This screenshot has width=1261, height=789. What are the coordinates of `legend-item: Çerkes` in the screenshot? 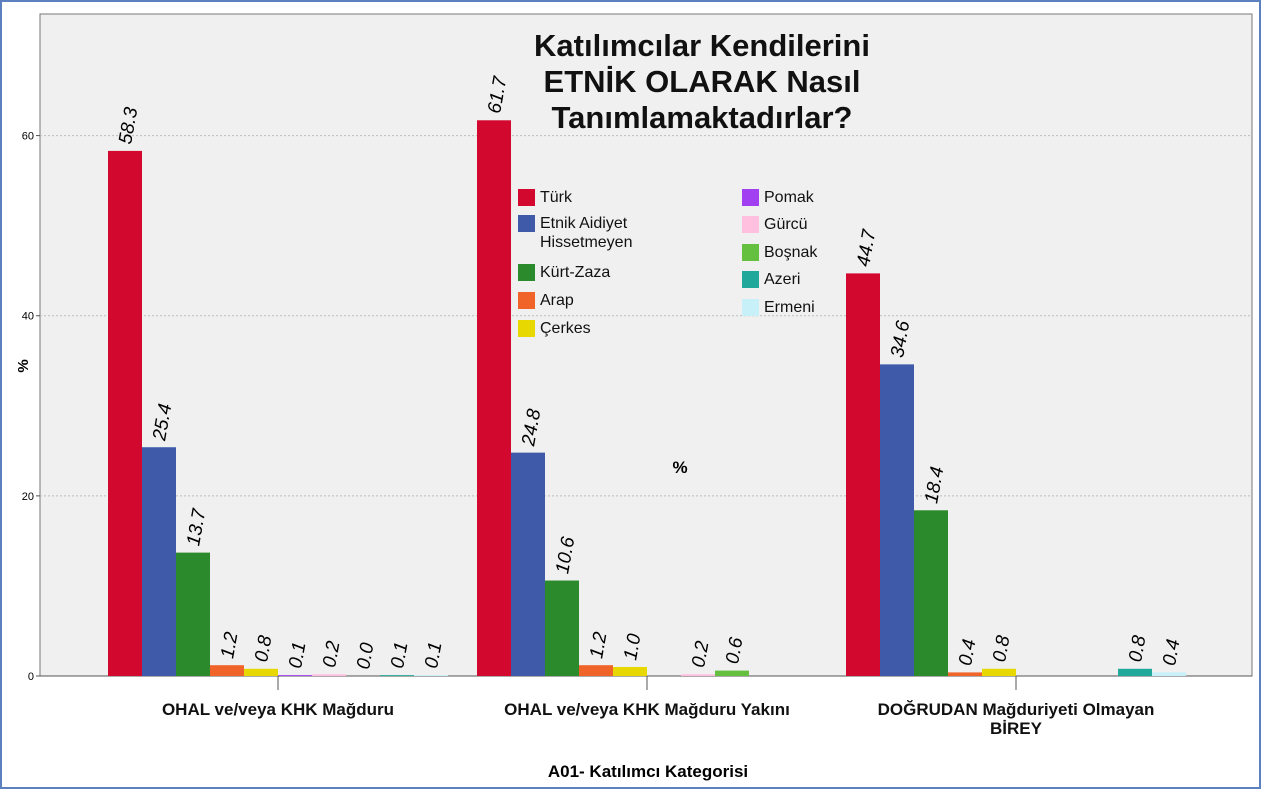 It's located at (583, 328).